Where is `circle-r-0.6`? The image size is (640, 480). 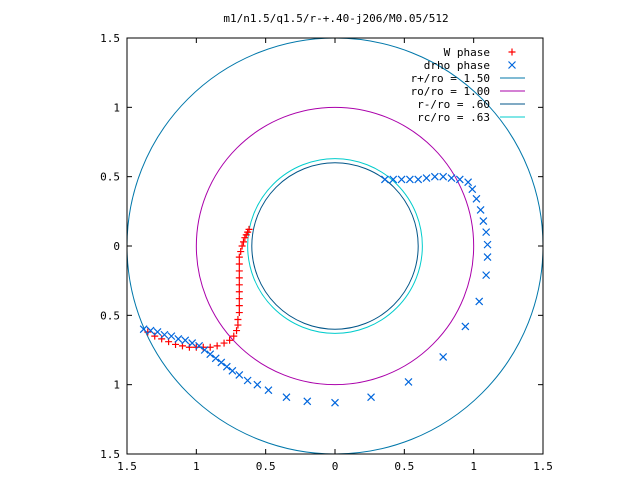
circle-r-0.6 is located at coordinates (335, 246).